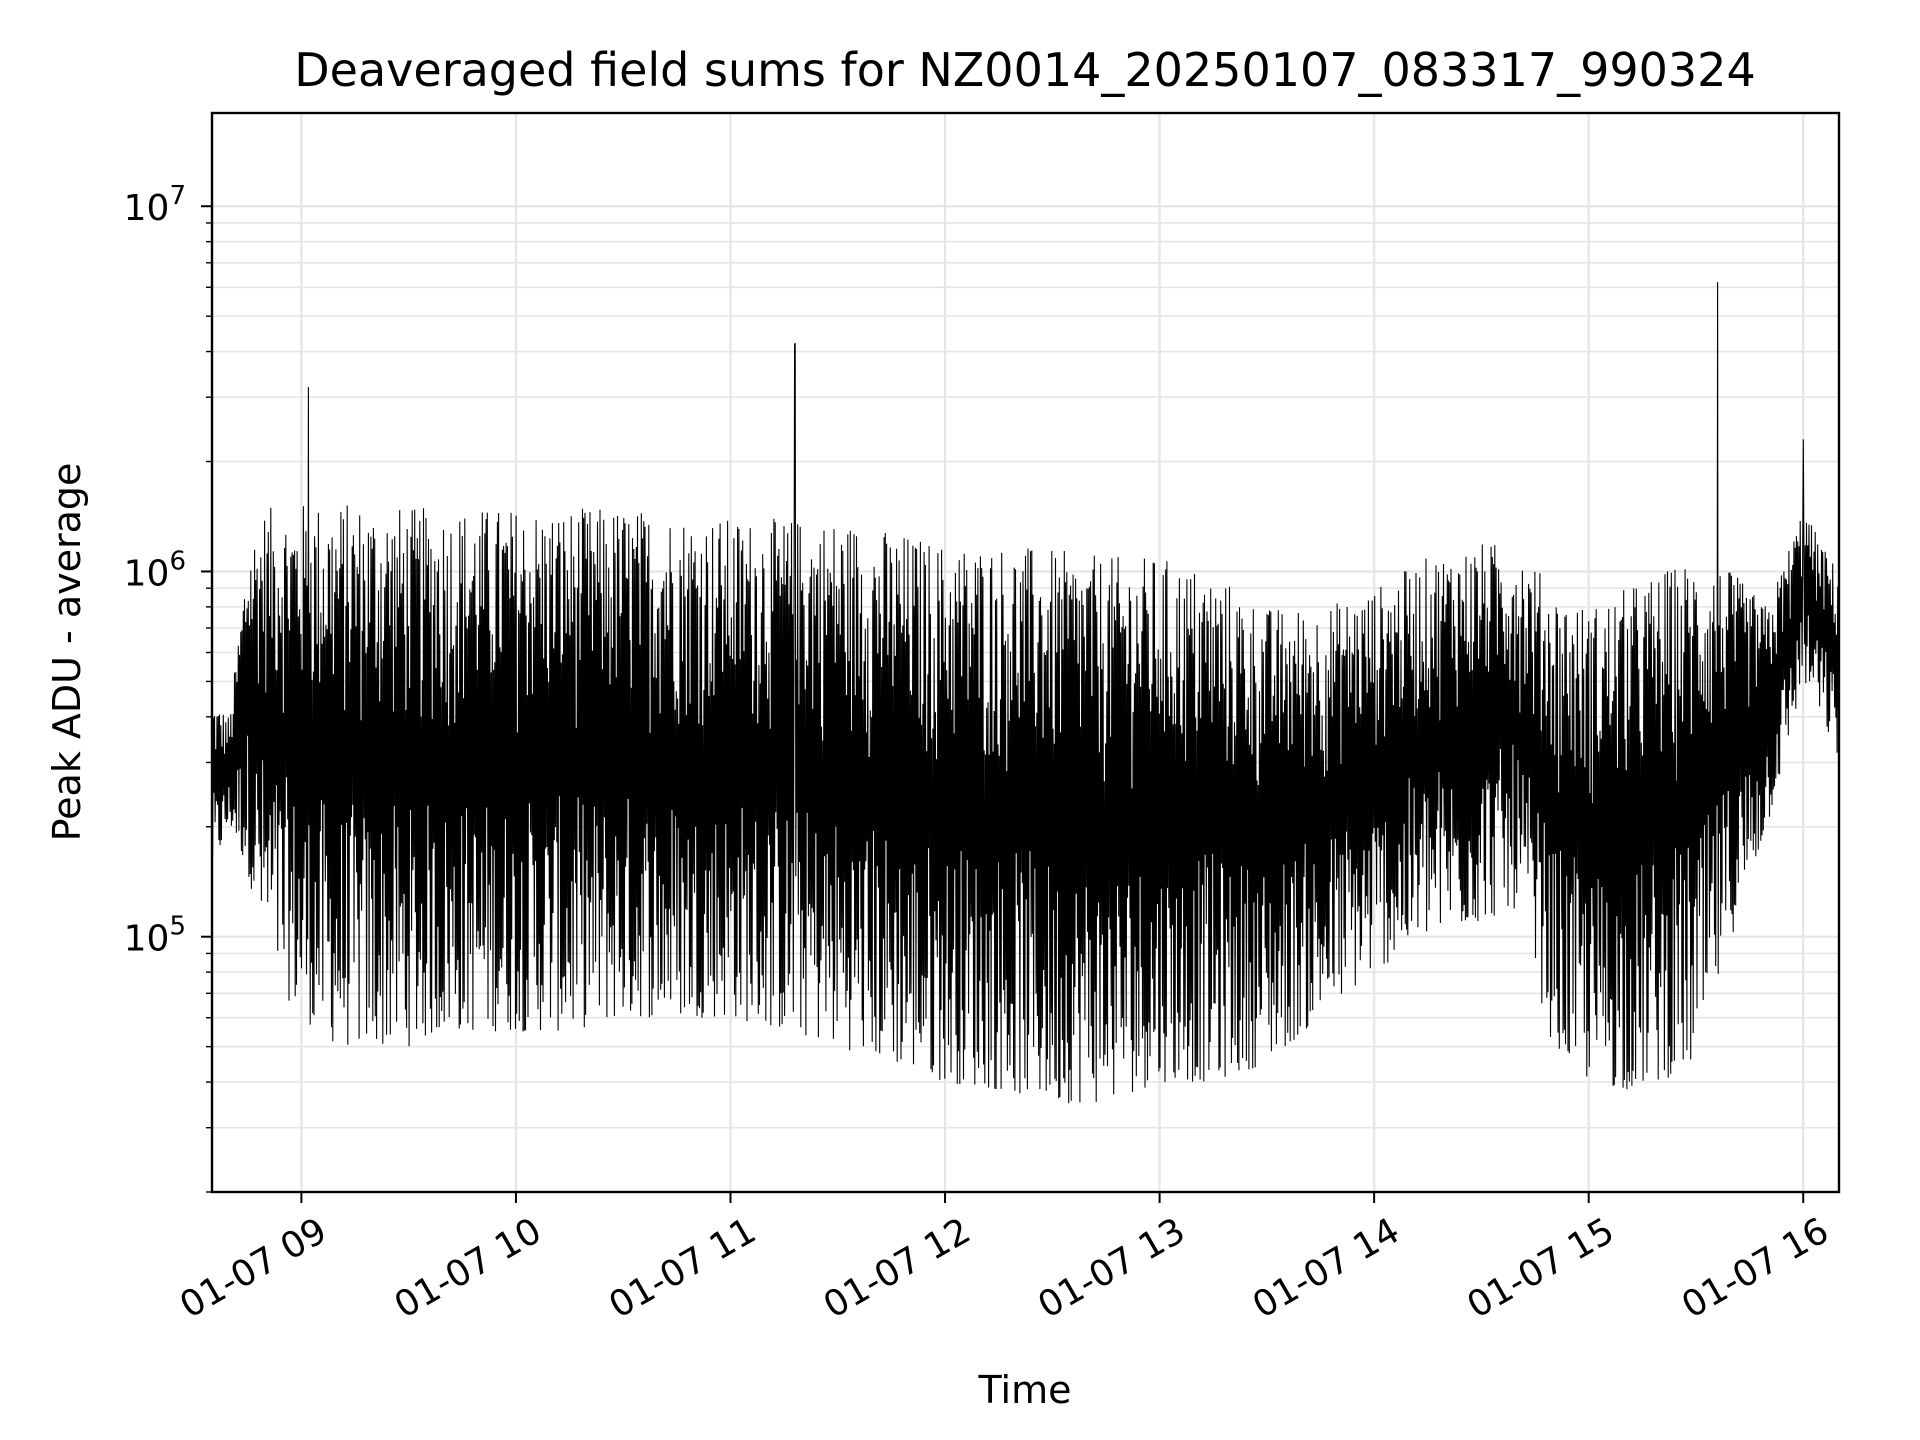  Describe the element at coordinates (155, 570) in the screenshot. I see `y-tick-label: 10⁶` at that location.